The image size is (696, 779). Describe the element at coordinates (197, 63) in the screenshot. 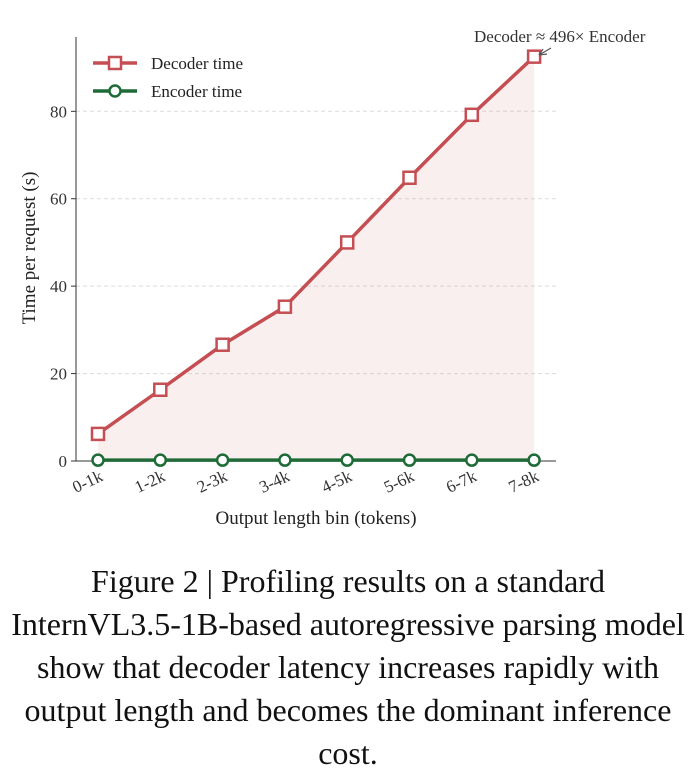

I see `legend-label: Decoder time` at that location.